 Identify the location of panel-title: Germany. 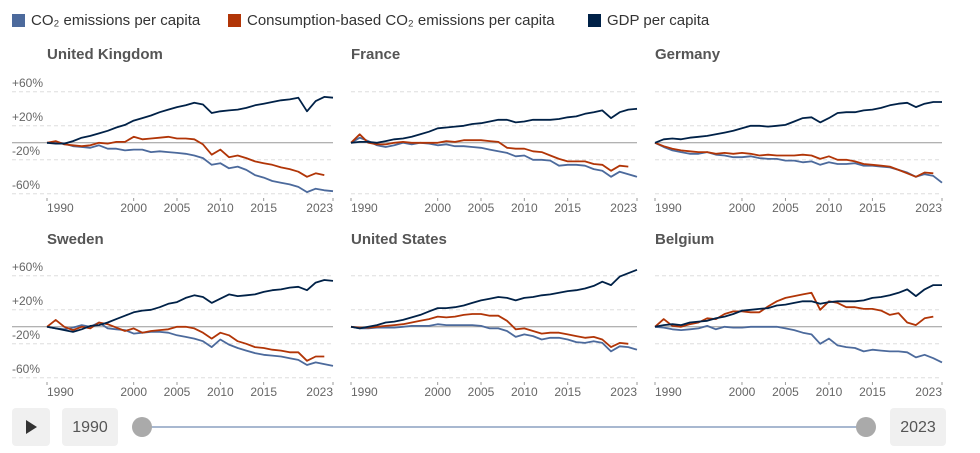
(688, 54).